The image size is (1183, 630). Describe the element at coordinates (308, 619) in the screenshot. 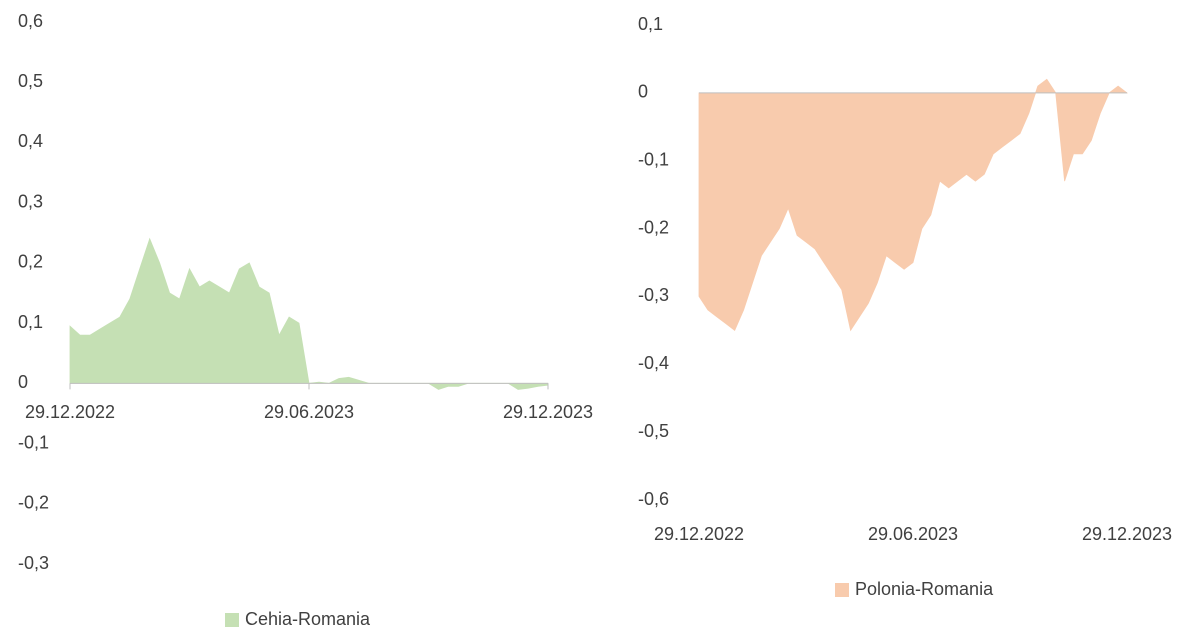

I see `legend-label: Cehia-Romania` at that location.